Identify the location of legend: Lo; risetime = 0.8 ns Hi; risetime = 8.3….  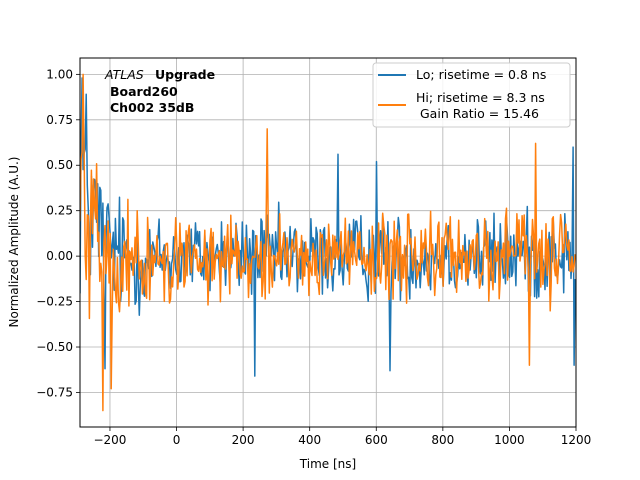
(471, 95).